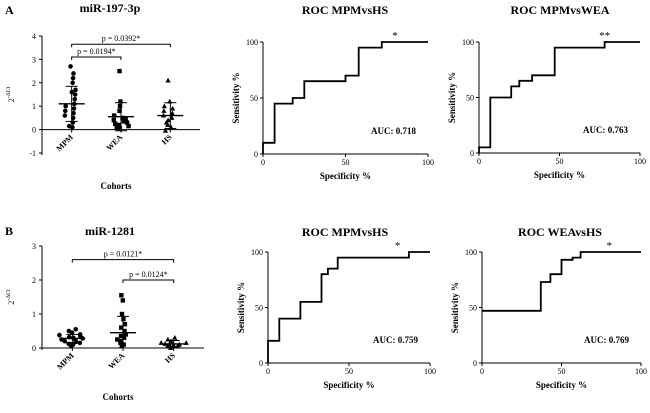 This screenshot has height=413, width=650. Describe the element at coordinates (117, 361) in the screenshot. I see `x-tick-label: WEA` at that location.